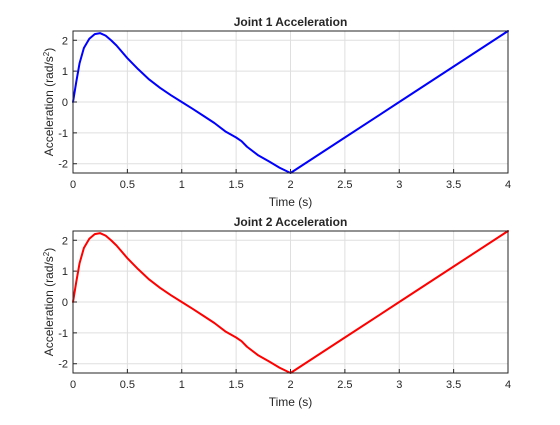  Describe the element at coordinates (49, 250) in the screenshot. I see `y-axis-label-2-close: )` at that location.